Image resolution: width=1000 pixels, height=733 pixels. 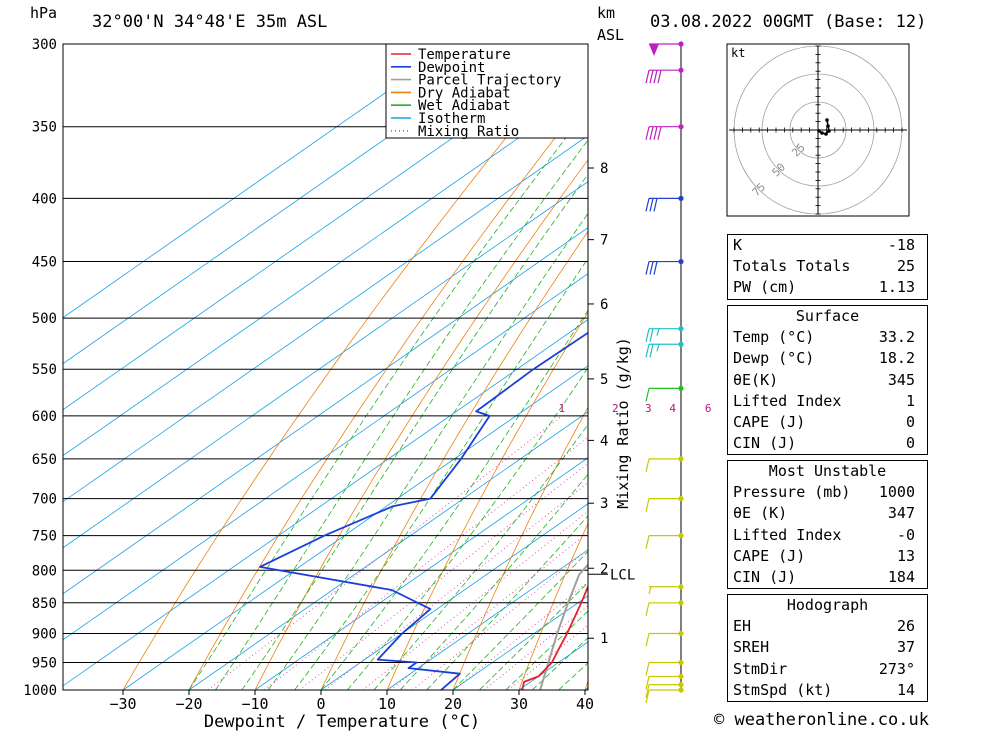 What do you see at coordinates (44, 370) in the screenshot?
I see `pressure-tick-label: 550` at bounding box center [44, 370].